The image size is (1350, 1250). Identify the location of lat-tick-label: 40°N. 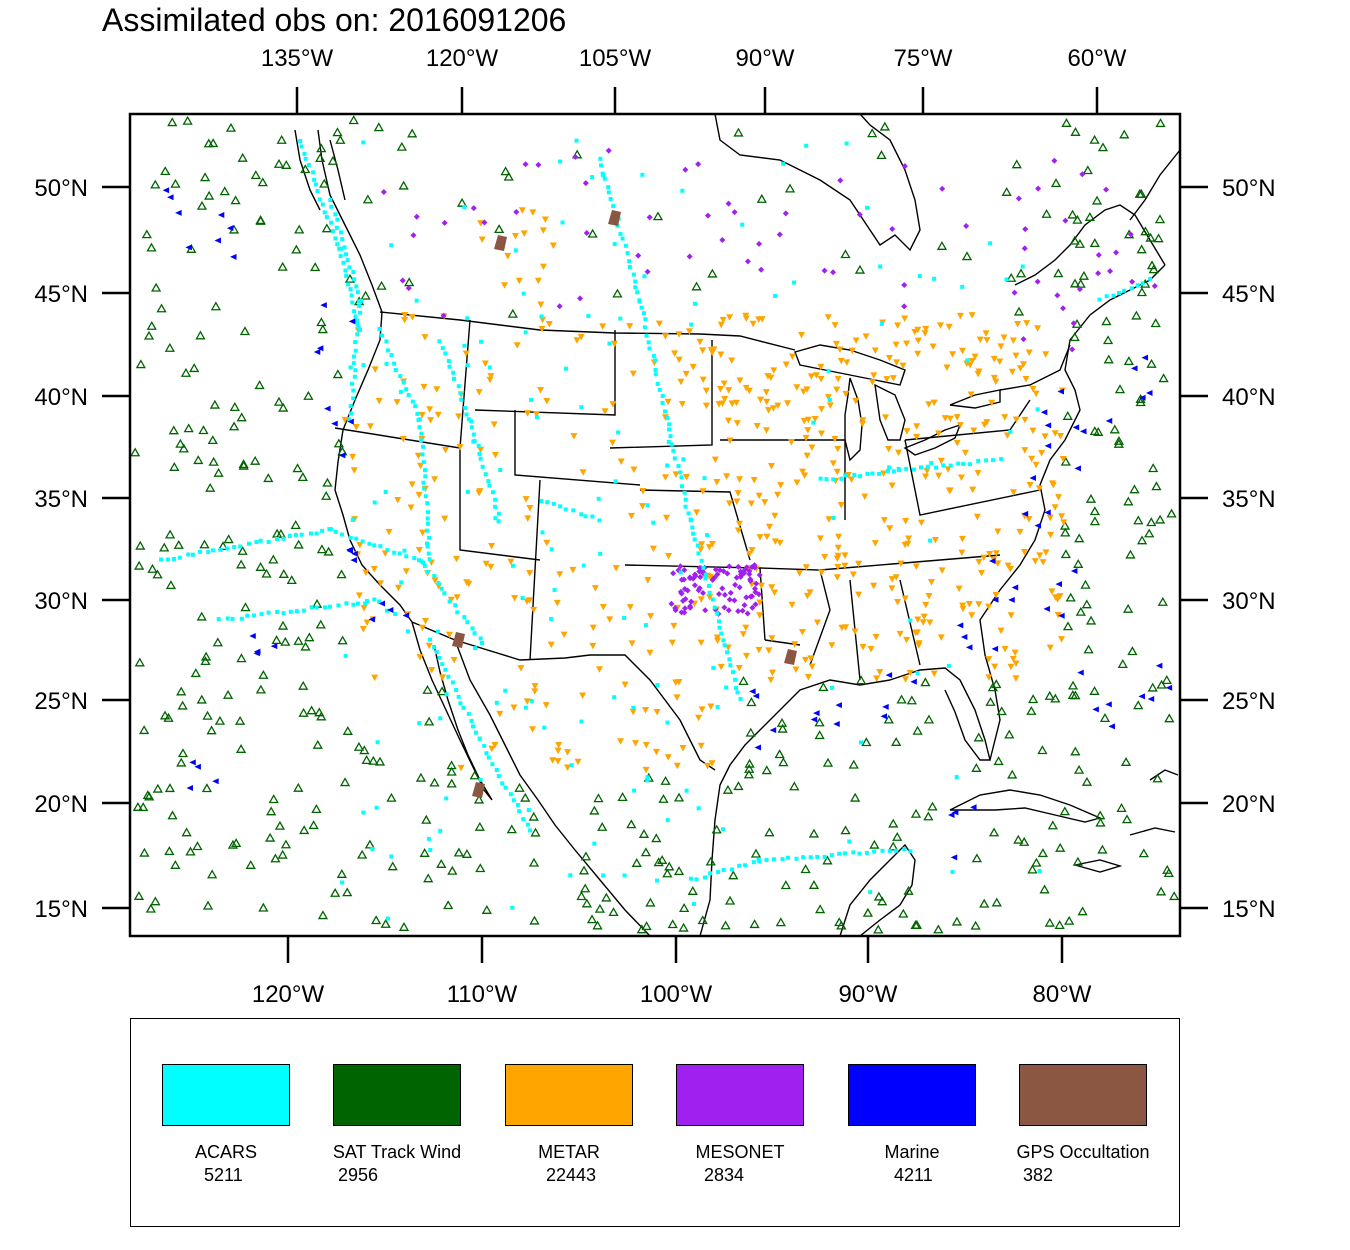
(61, 397).